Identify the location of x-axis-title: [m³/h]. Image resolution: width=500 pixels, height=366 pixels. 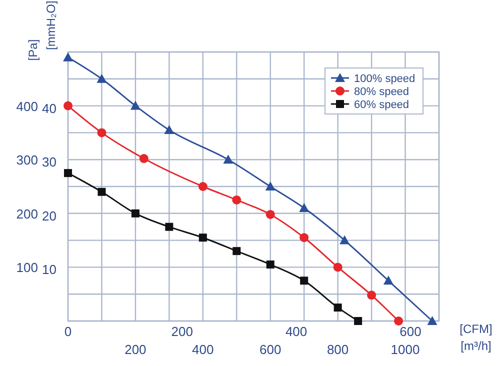
(476, 346).